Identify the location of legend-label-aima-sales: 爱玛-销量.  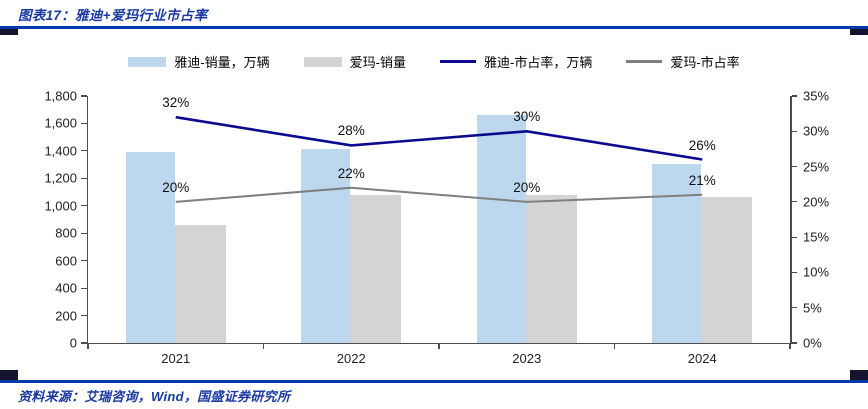
(377, 62).